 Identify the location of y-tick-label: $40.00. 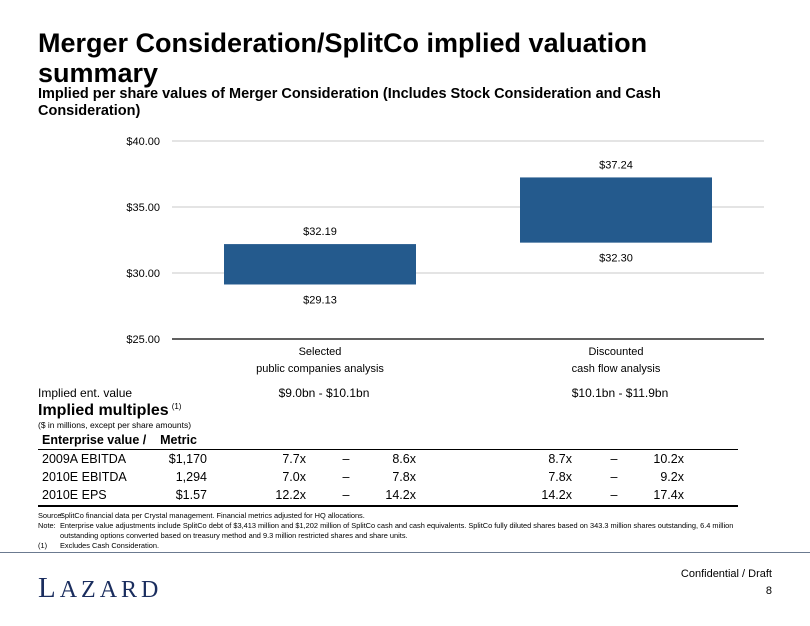
(143, 142).